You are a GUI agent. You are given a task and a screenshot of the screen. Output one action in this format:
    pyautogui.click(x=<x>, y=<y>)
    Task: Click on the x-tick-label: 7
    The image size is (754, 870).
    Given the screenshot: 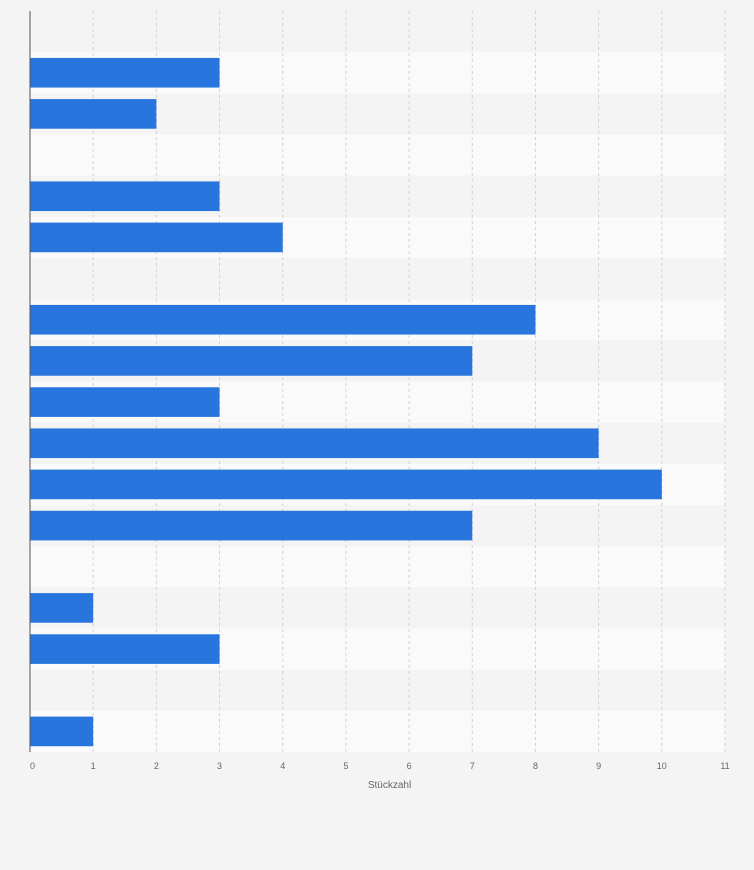 What is the action you would take?
    pyautogui.click(x=472, y=766)
    